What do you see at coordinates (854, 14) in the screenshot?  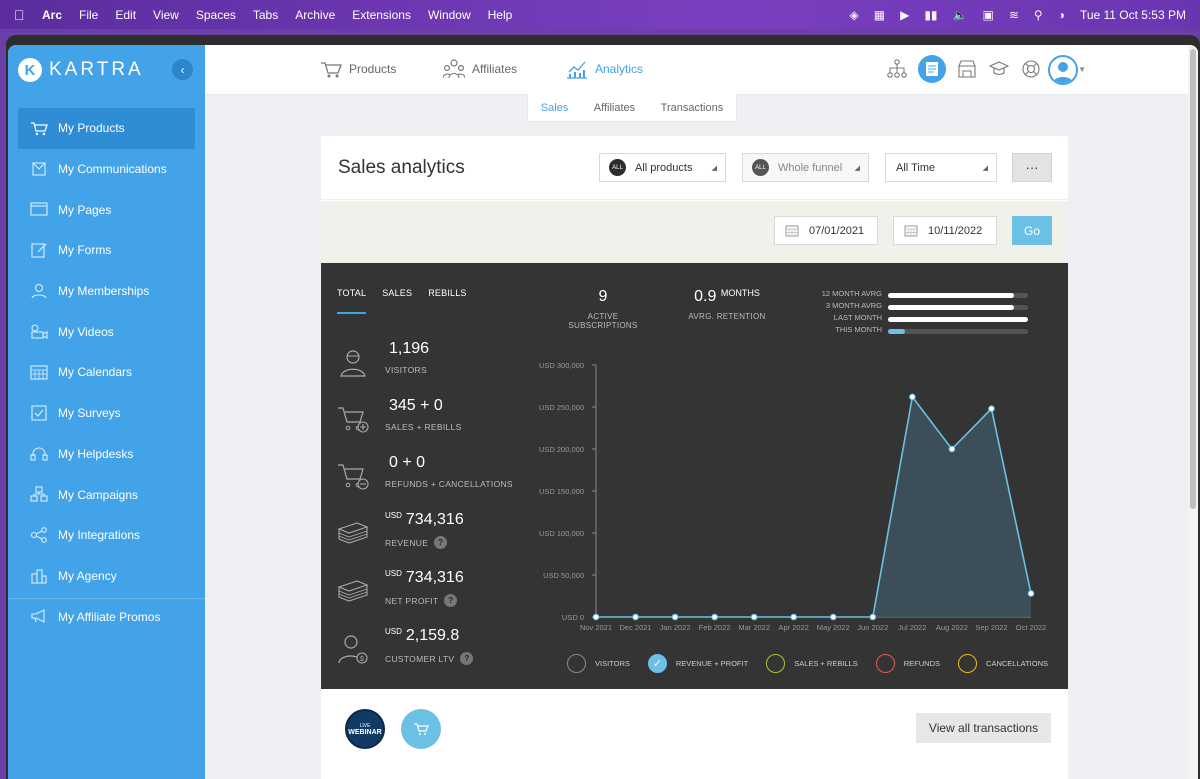 I see `status-app-icon: ◈` at bounding box center [854, 14].